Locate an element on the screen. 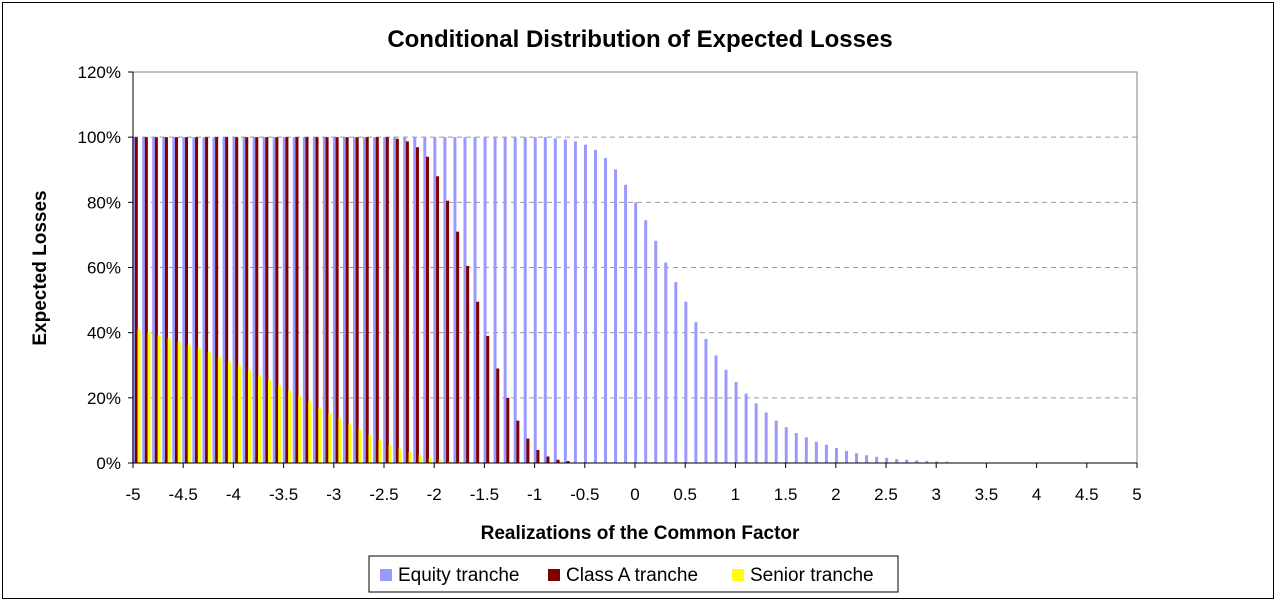  legend-box is located at coordinates (633, 574).